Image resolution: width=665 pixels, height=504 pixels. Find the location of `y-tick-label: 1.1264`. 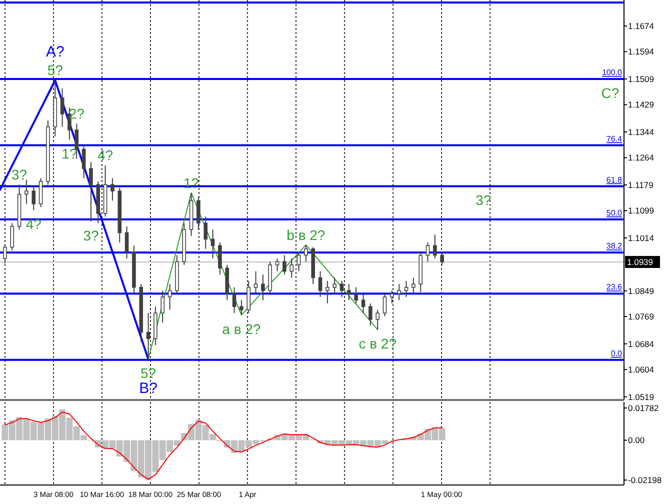

y-tick-label: 1.1264 is located at coordinates (641, 157).